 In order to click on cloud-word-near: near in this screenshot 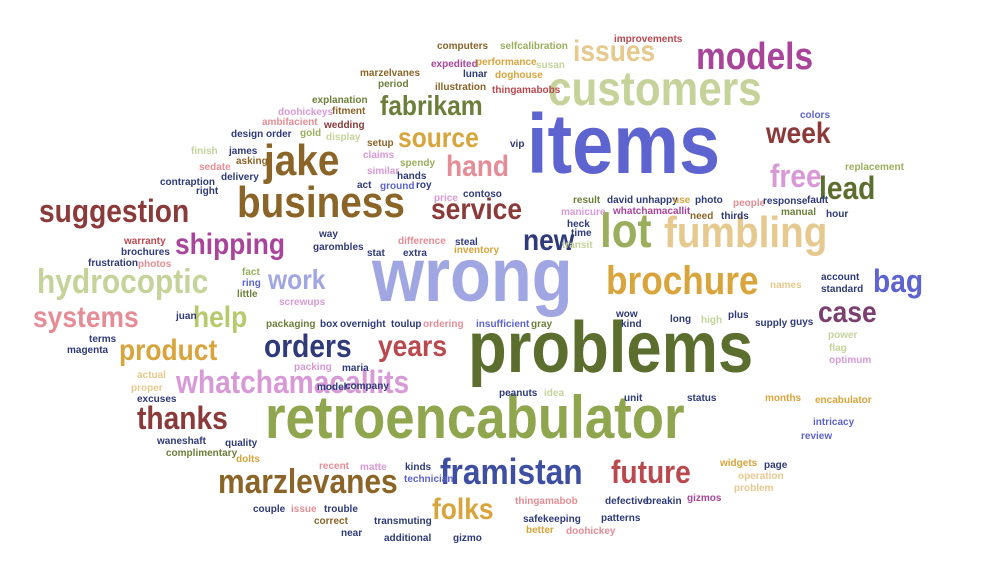, I will do `click(352, 533)`.